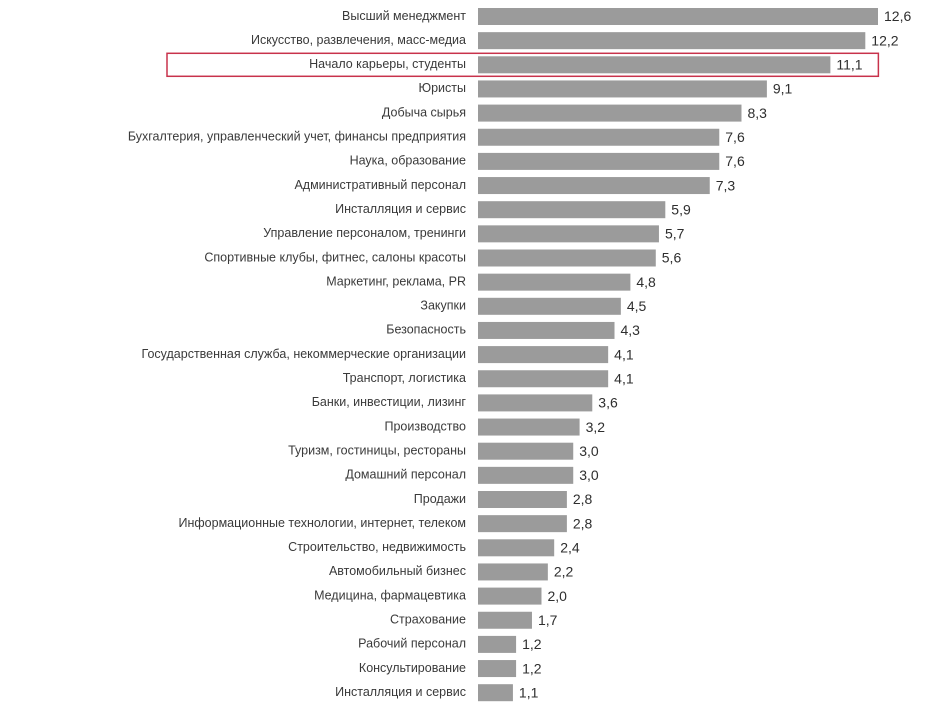 The width and height of the screenshot is (926, 707). Describe the element at coordinates (564, 572) in the screenshot. I see `value-label-23: 2,2` at that location.